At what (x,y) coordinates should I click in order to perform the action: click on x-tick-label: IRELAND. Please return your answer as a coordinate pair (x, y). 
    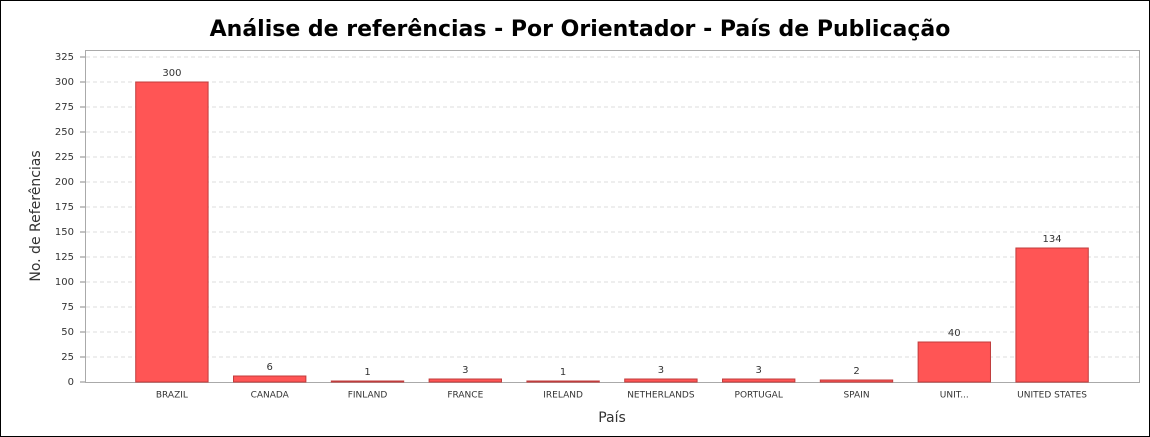
    Looking at the image, I should click on (563, 396).